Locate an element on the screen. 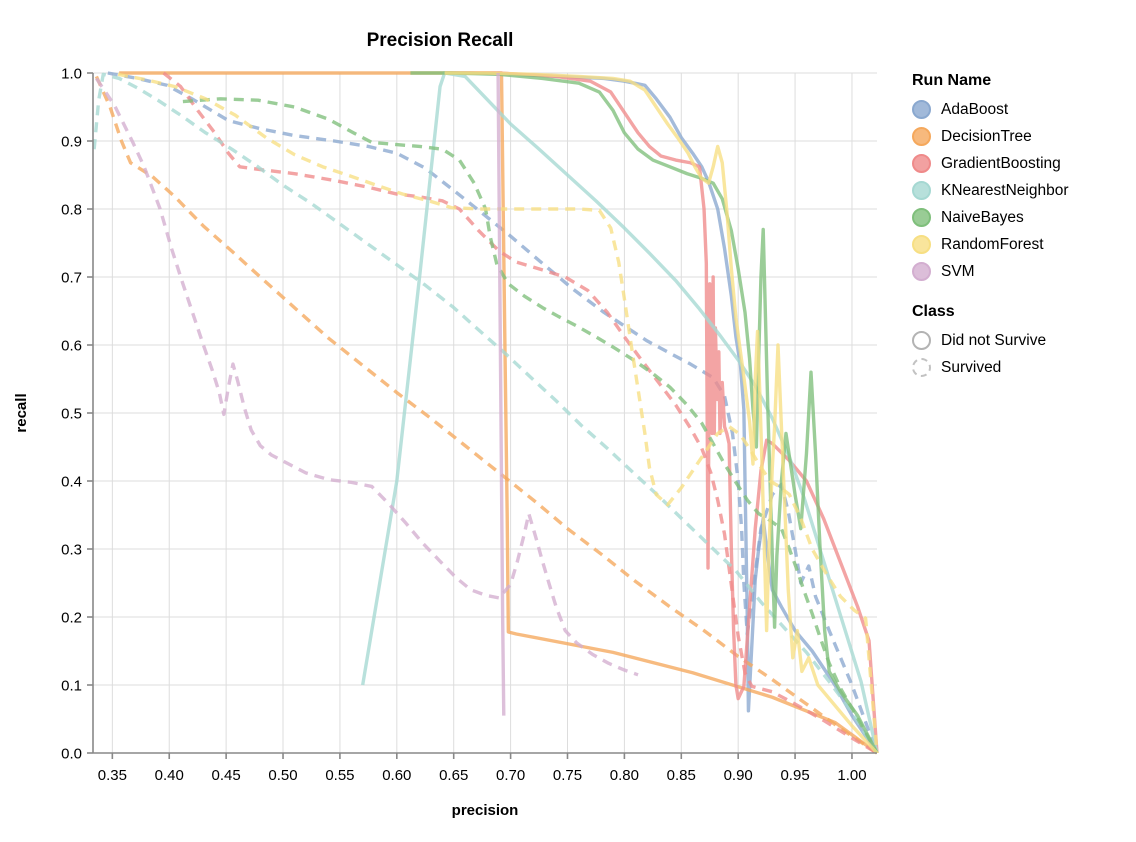 The width and height of the screenshot is (1136, 842). legend-swatch-svm-icon is located at coordinates (921, 271).